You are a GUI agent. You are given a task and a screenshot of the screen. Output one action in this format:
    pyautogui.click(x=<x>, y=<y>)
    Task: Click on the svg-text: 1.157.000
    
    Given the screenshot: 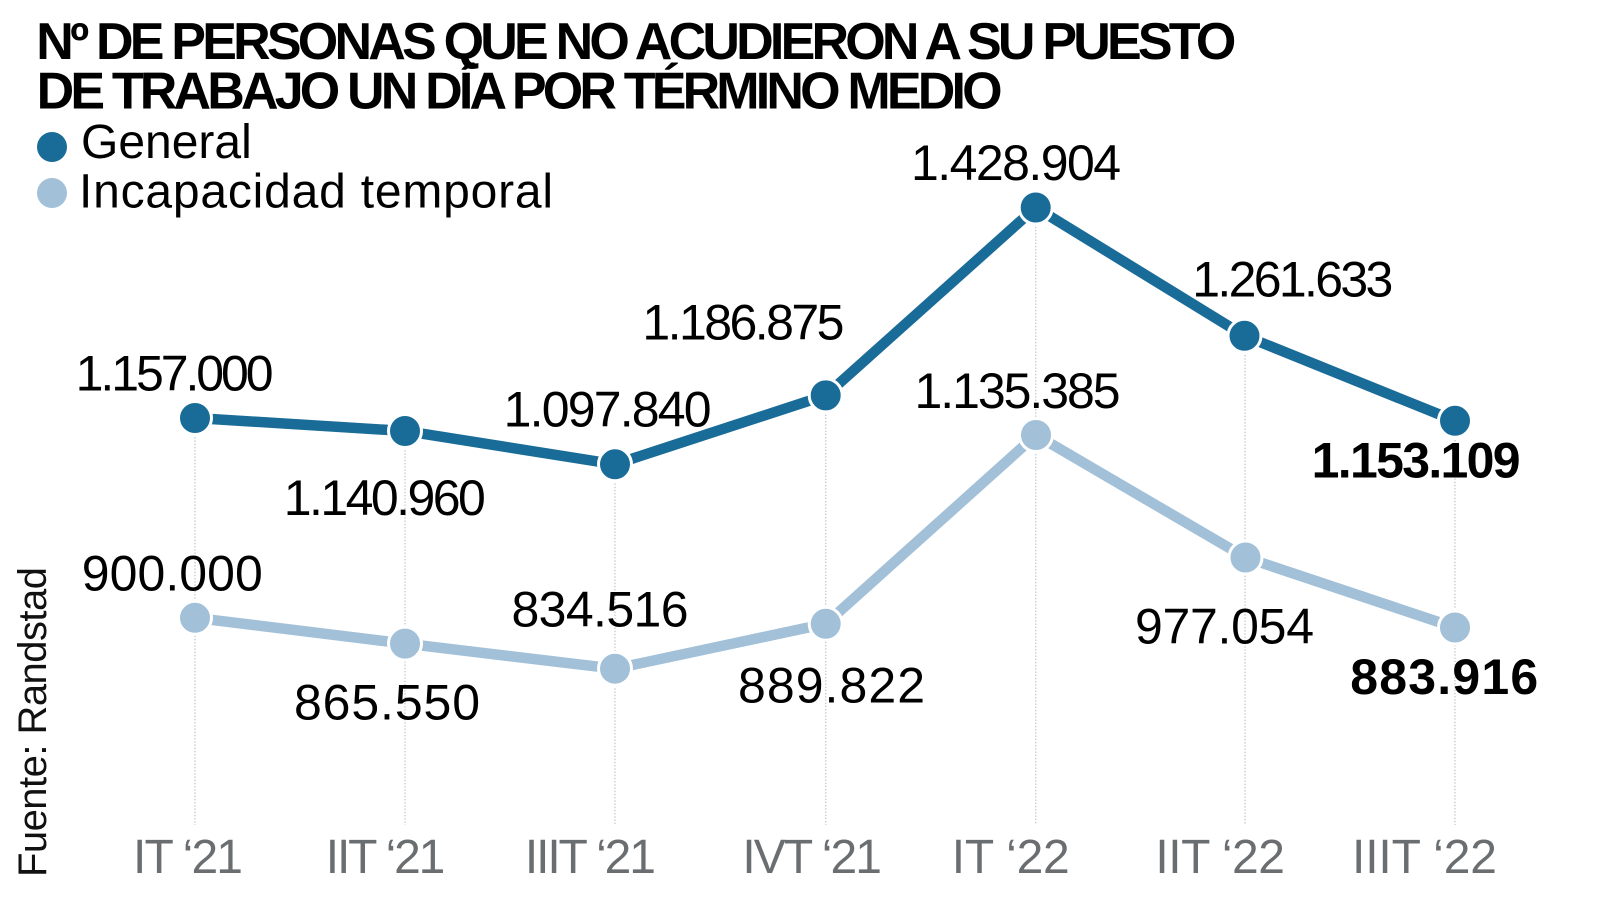 What is the action you would take?
    pyautogui.click(x=175, y=373)
    